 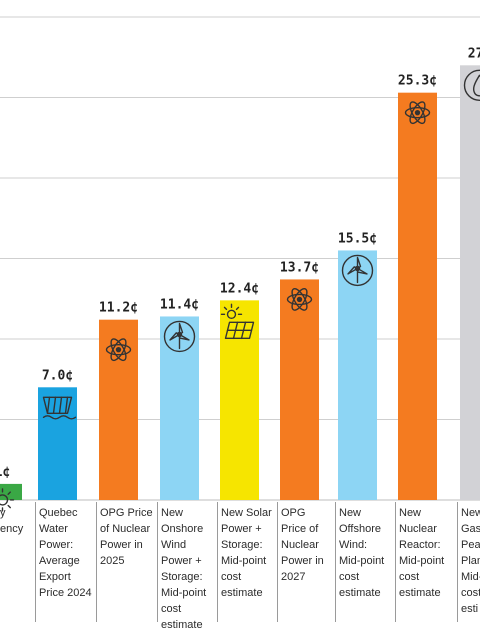 What do you see at coordinates (59, 408) in the screenshot?
I see `hydro-dam-icon` at bounding box center [59, 408].